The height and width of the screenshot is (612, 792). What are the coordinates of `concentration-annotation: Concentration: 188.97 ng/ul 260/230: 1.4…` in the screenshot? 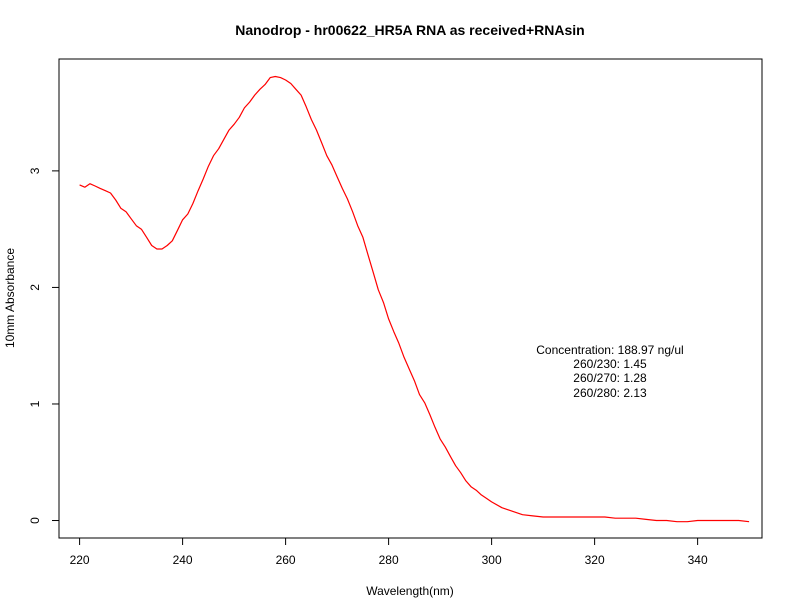 It's located at (609, 371).